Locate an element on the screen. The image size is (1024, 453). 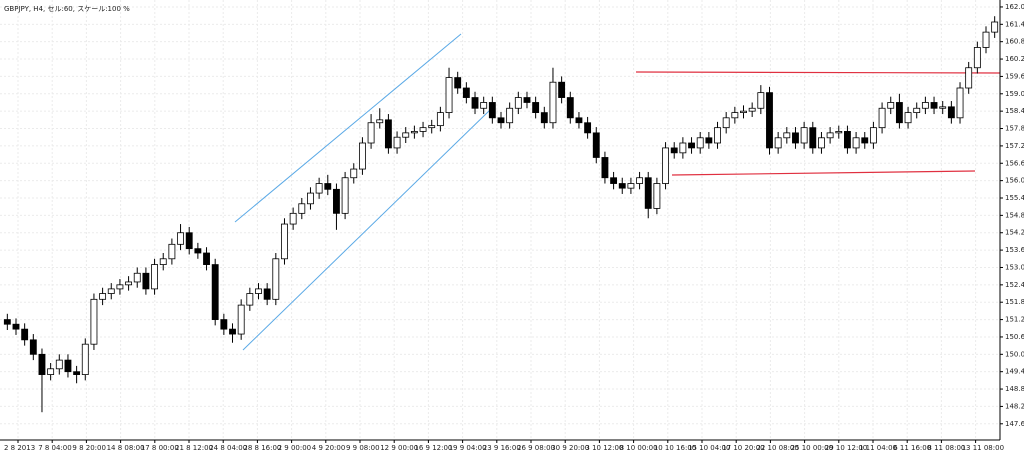
x-tick-label: 15 10 04:00 is located at coordinates (709, 448).